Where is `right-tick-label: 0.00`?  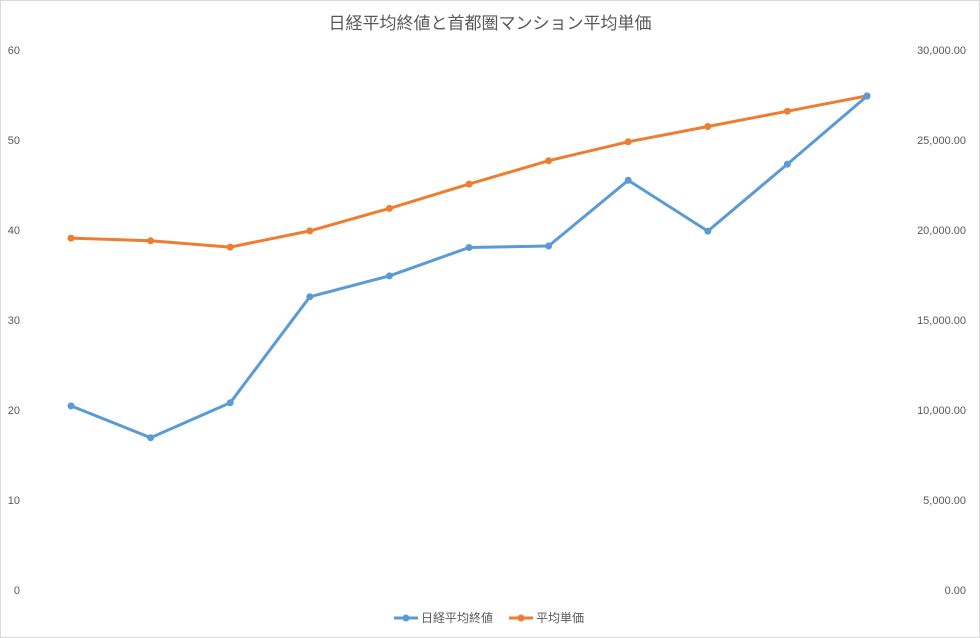 right-tick-label: 0.00 is located at coordinates (955, 591).